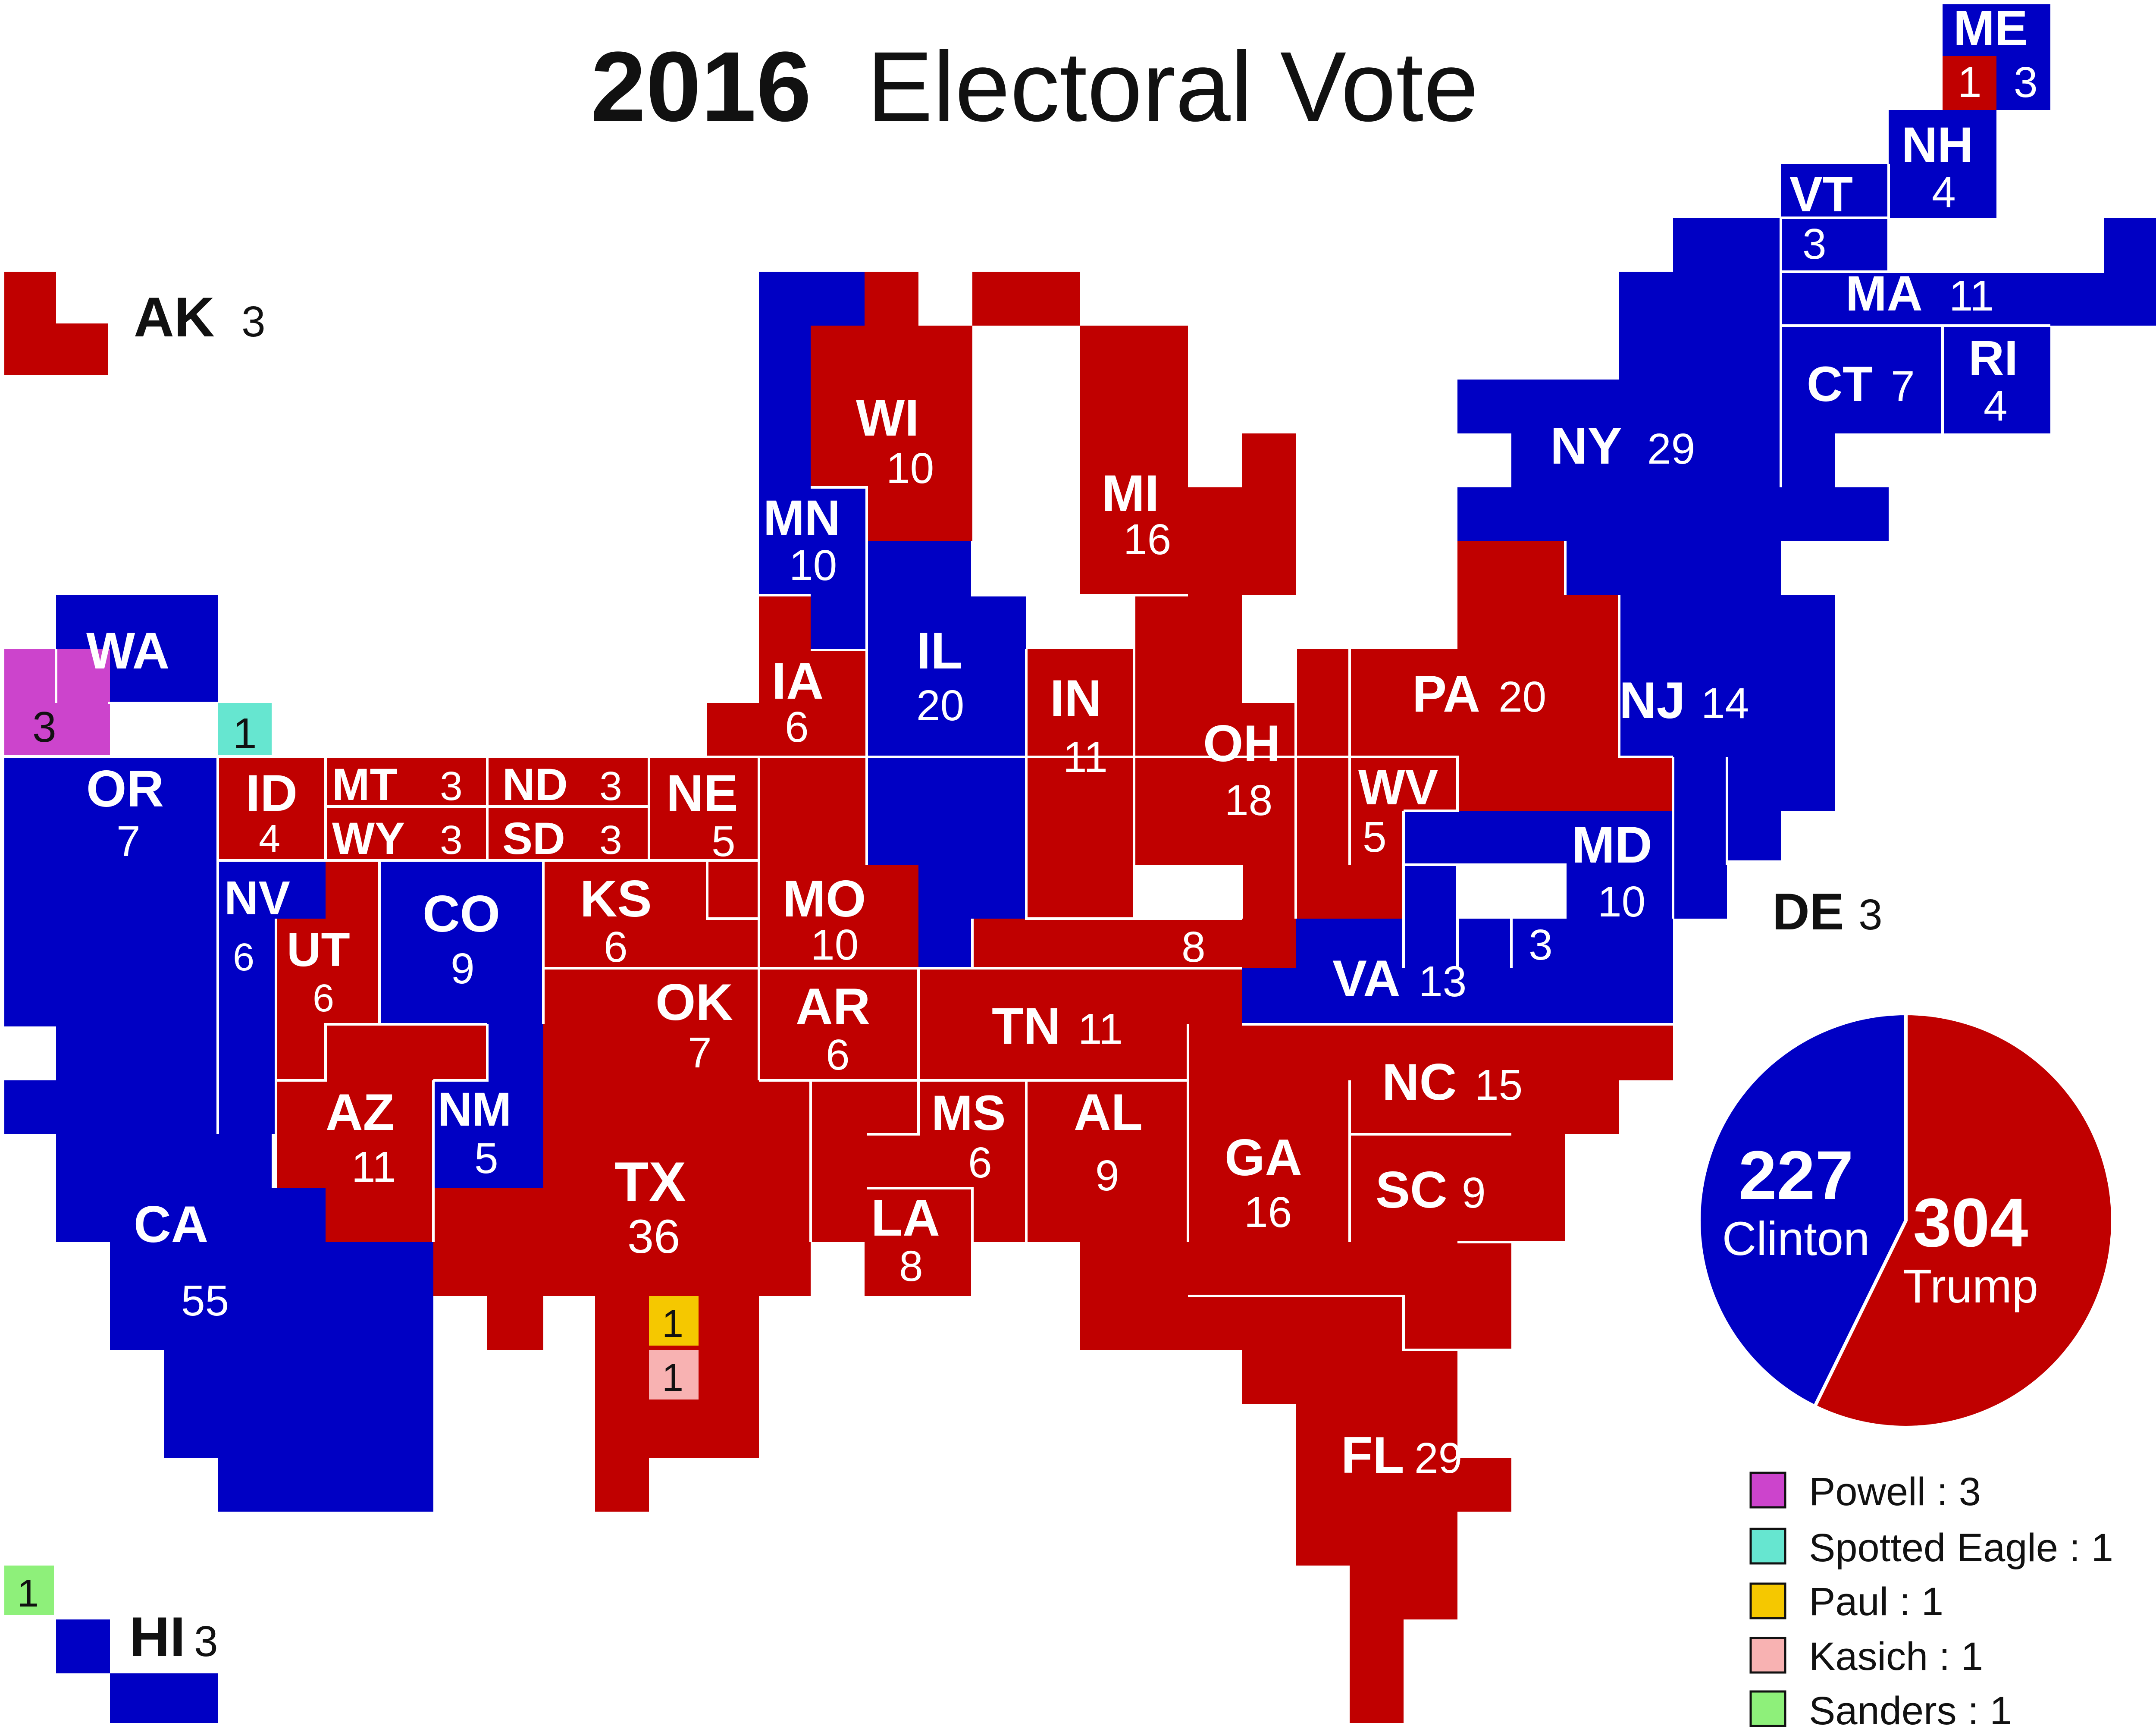 The width and height of the screenshot is (2156, 1729). Describe the element at coordinates (1671, 449) in the screenshot. I see `ev-NY: 29` at that location.